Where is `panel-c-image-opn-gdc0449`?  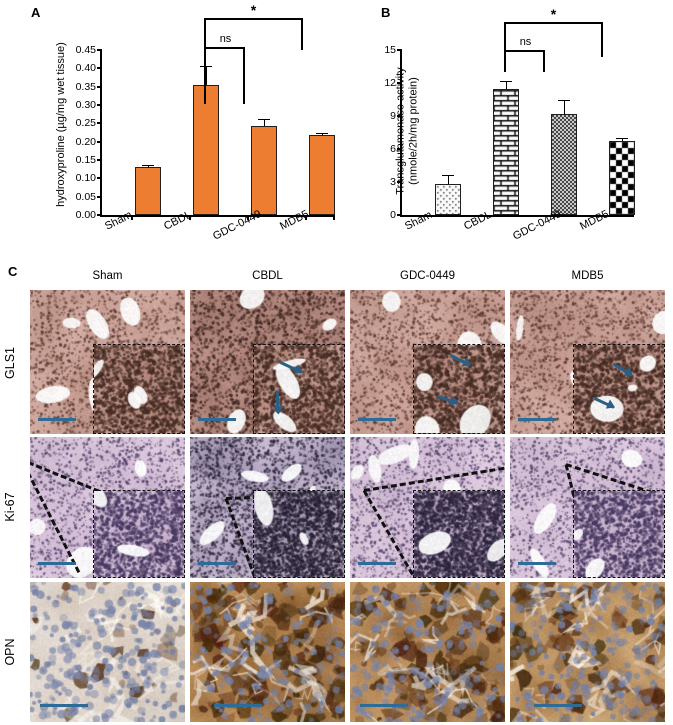 panel-c-image-opn-gdc0449 is located at coordinates (427, 652).